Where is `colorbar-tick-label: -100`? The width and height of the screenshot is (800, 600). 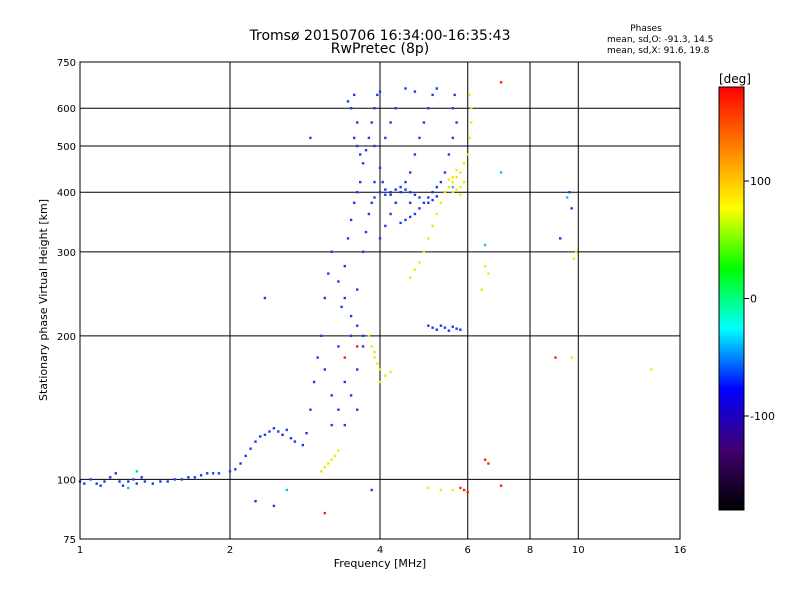
colorbar-tick-label: -100 is located at coordinates (762, 416).